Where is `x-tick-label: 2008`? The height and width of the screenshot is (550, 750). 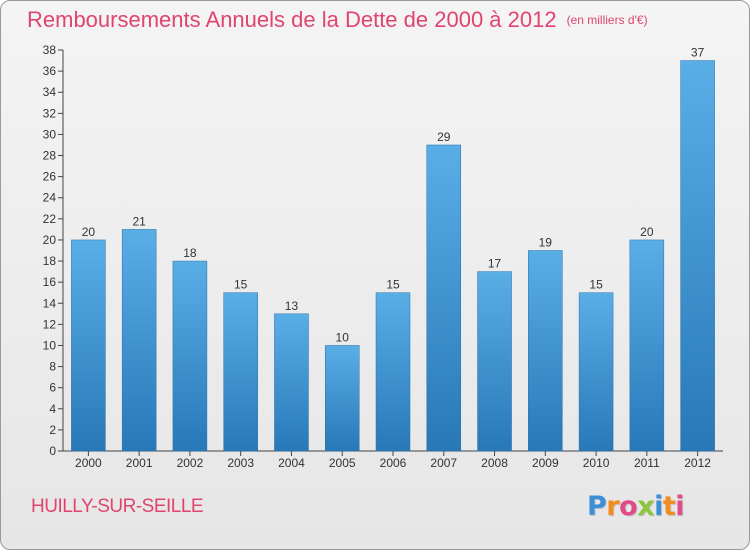
x-tick-label: 2008 is located at coordinates (494, 463).